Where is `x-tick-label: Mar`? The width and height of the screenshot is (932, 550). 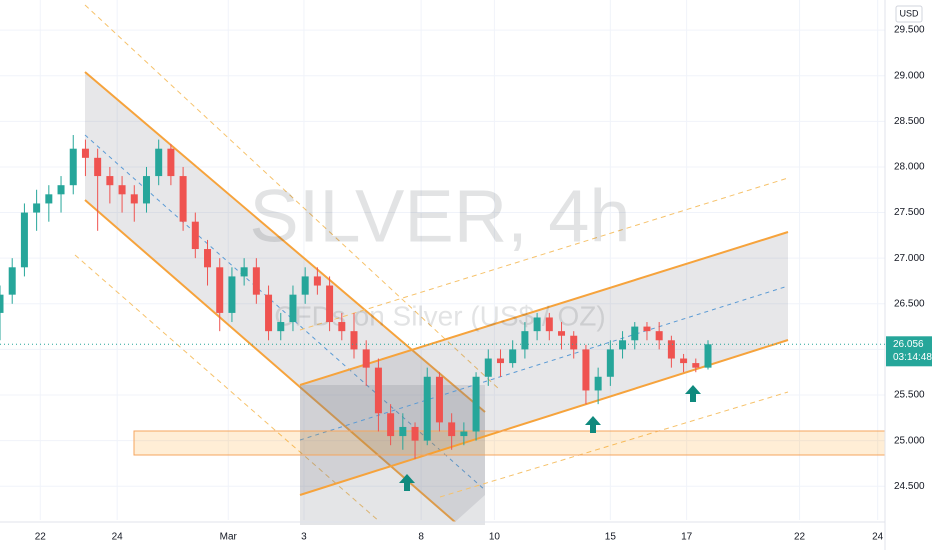 x-tick-label: Mar is located at coordinates (229, 537).